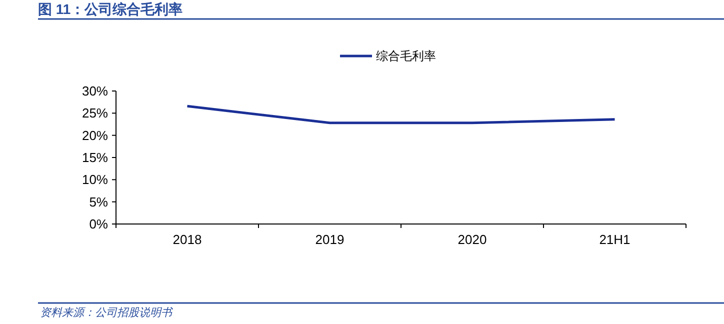 The image size is (724, 324). Describe the element at coordinates (472, 239) in the screenshot. I see `x-tick-label: 2020` at that location.